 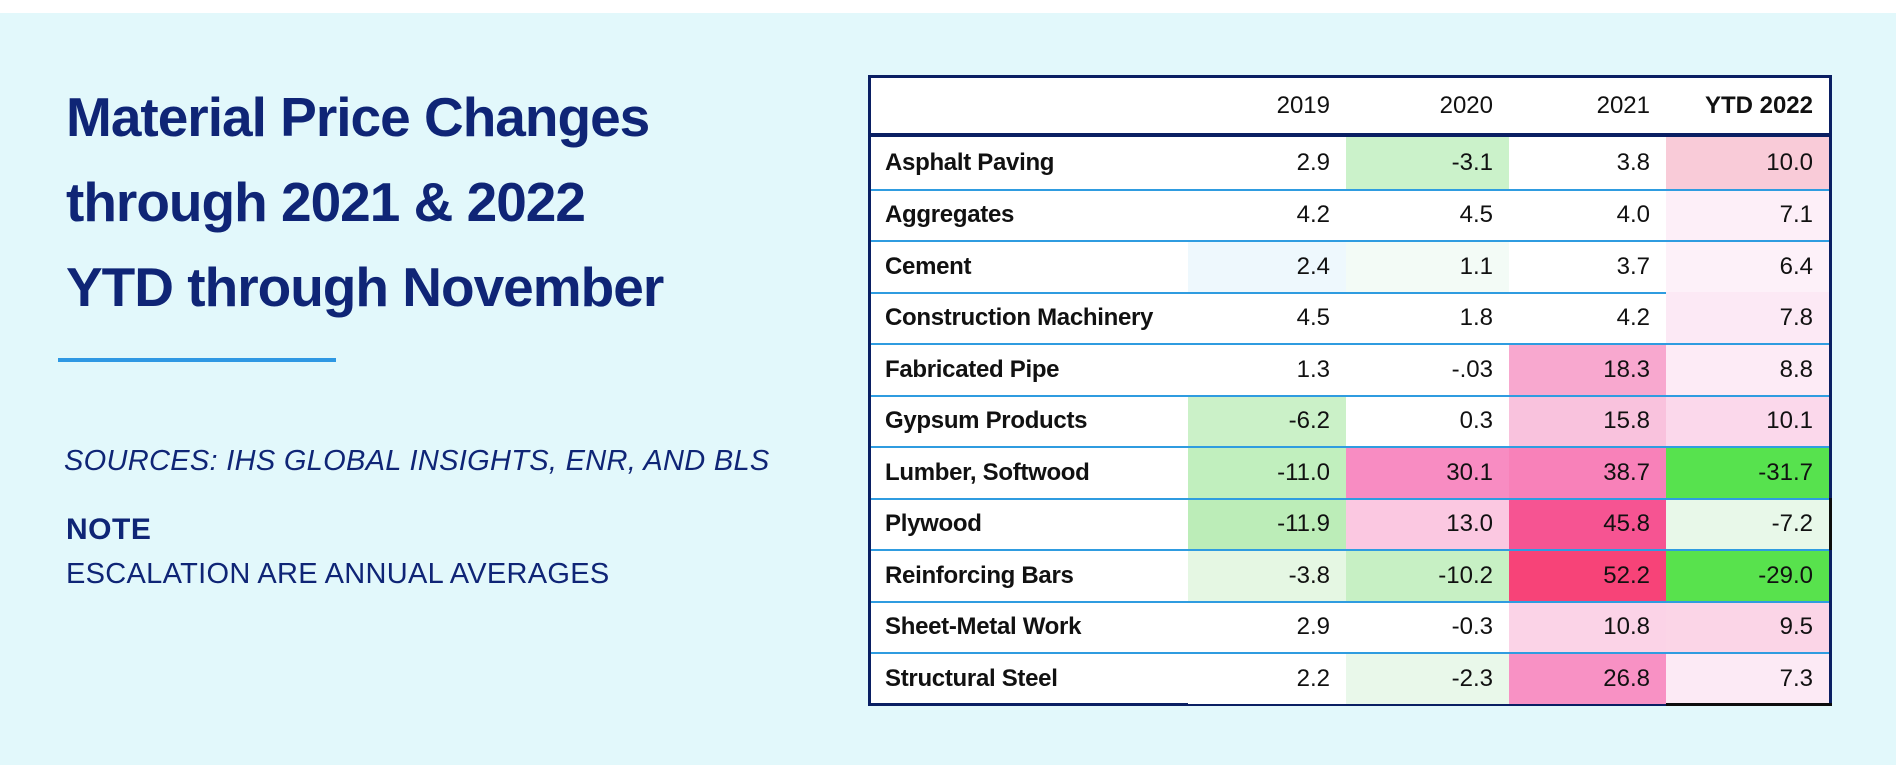 What do you see at coordinates (326, 202) in the screenshot?
I see `title-line-2: through 2021 & 2022` at bounding box center [326, 202].